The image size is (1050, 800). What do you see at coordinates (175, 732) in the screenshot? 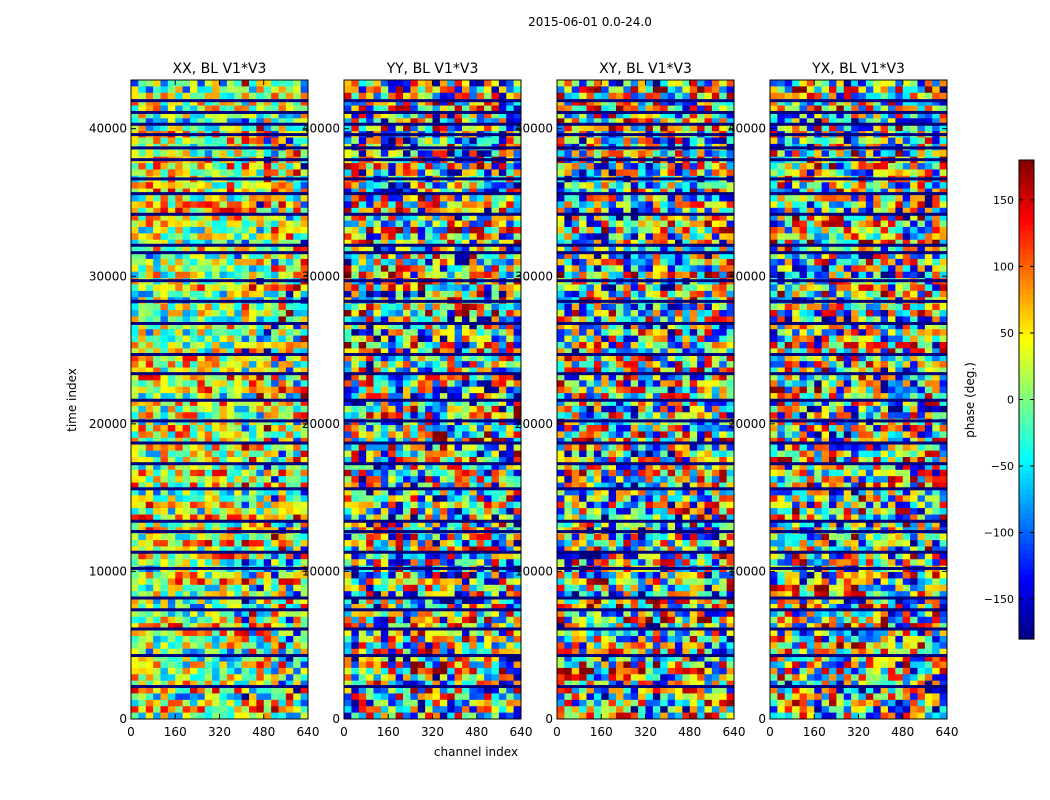
I see `x-tick-label: 160` at bounding box center [175, 732].